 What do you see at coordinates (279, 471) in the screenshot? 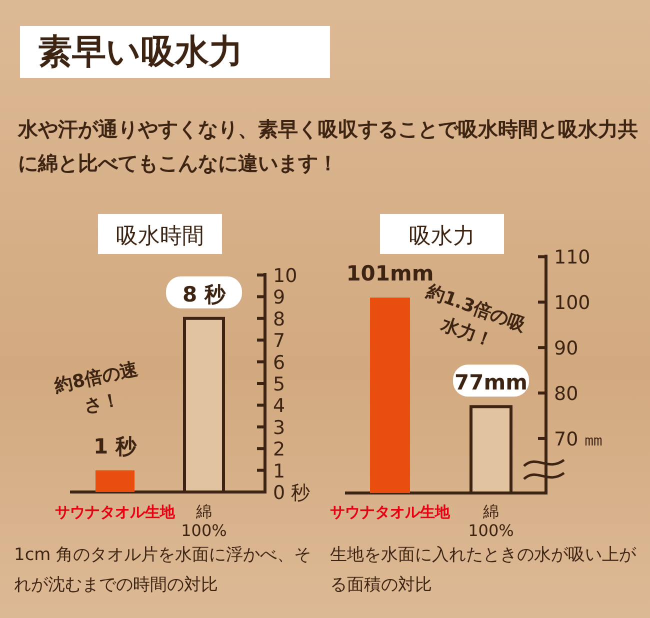
I see `y-tick-label: 1` at bounding box center [279, 471].